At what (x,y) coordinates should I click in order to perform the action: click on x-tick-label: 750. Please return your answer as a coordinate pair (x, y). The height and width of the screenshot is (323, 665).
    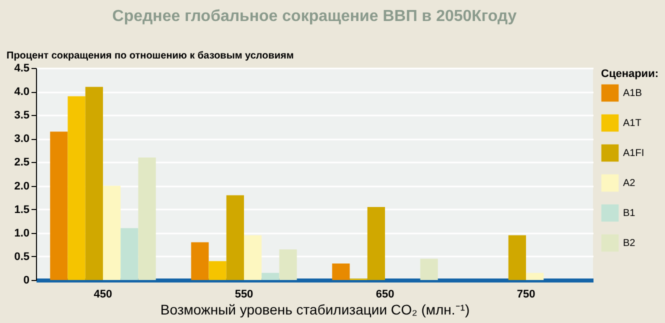
    Looking at the image, I should click on (526, 294).